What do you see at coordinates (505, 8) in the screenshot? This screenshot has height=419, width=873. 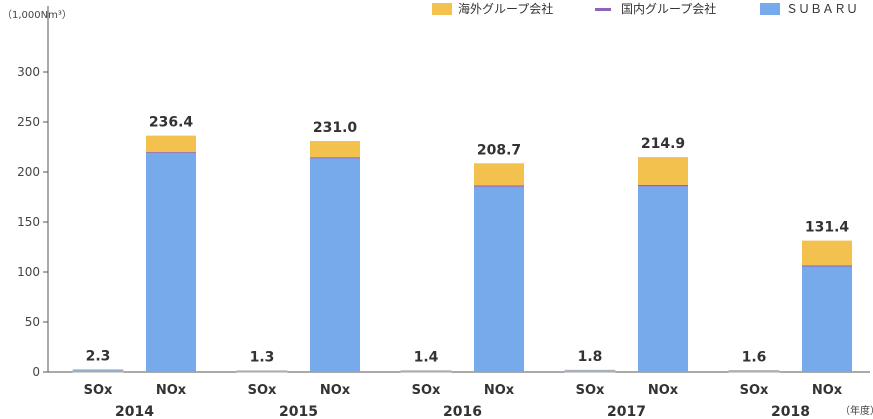 I see `legend-label-2: 海外グループ会社` at bounding box center [505, 8].